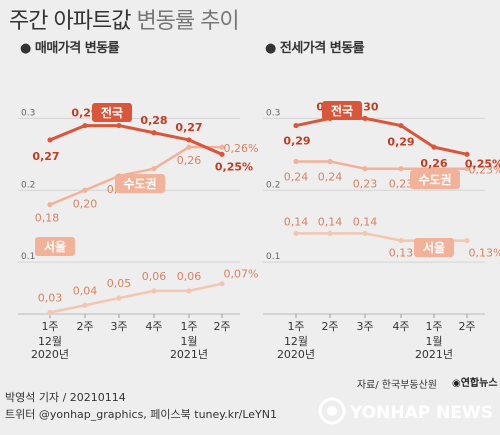 The height and width of the screenshot is (435, 500). I want to click on title-light: 변동률 추이, so click(187, 21).